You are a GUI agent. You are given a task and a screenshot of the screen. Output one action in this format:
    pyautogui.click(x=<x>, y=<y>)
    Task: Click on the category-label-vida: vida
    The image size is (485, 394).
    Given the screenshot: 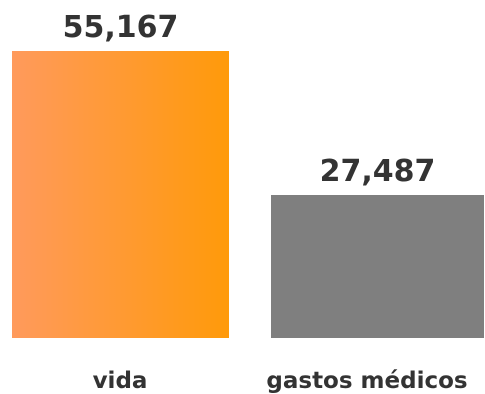 What is the action you would take?
    pyautogui.click(x=120, y=381)
    